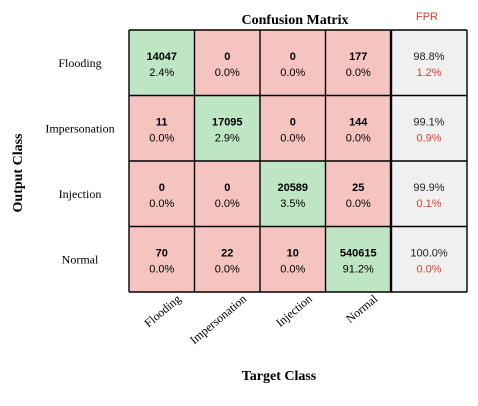 Image resolution: width=478 pixels, height=406 pixels. I want to click on row-label: Flooding, so click(79, 63).